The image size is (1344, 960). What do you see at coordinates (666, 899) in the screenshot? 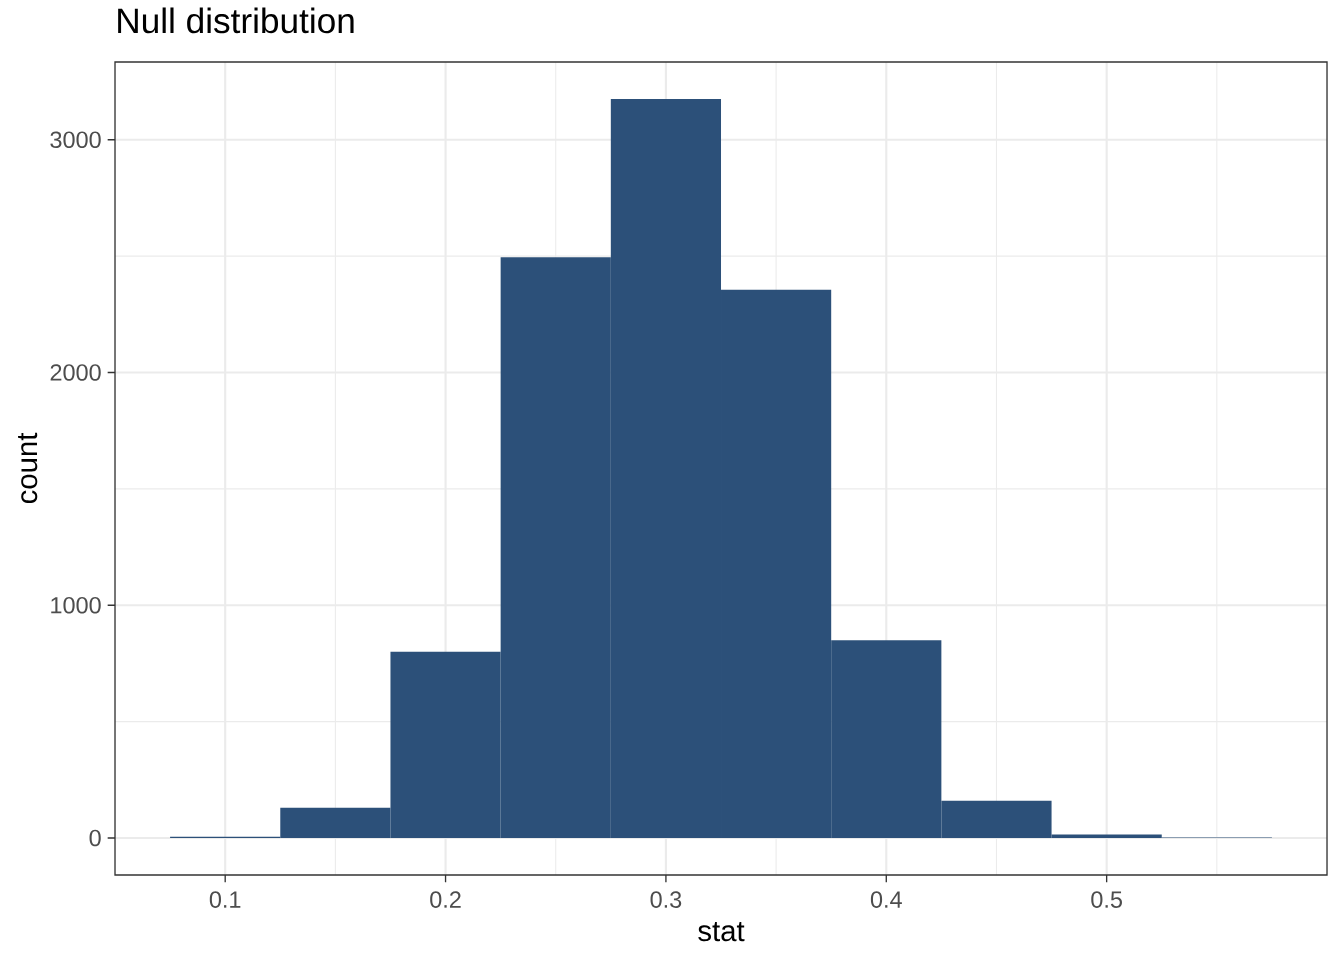
I see `x-tick-label: 0.3` at bounding box center [666, 899].